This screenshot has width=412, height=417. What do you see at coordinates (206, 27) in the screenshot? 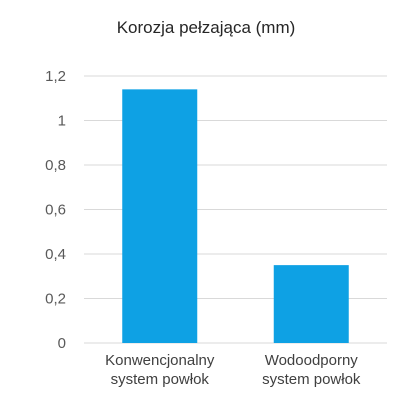
I see `chart-title: Korozja pełzająca (mm)` at bounding box center [206, 27].